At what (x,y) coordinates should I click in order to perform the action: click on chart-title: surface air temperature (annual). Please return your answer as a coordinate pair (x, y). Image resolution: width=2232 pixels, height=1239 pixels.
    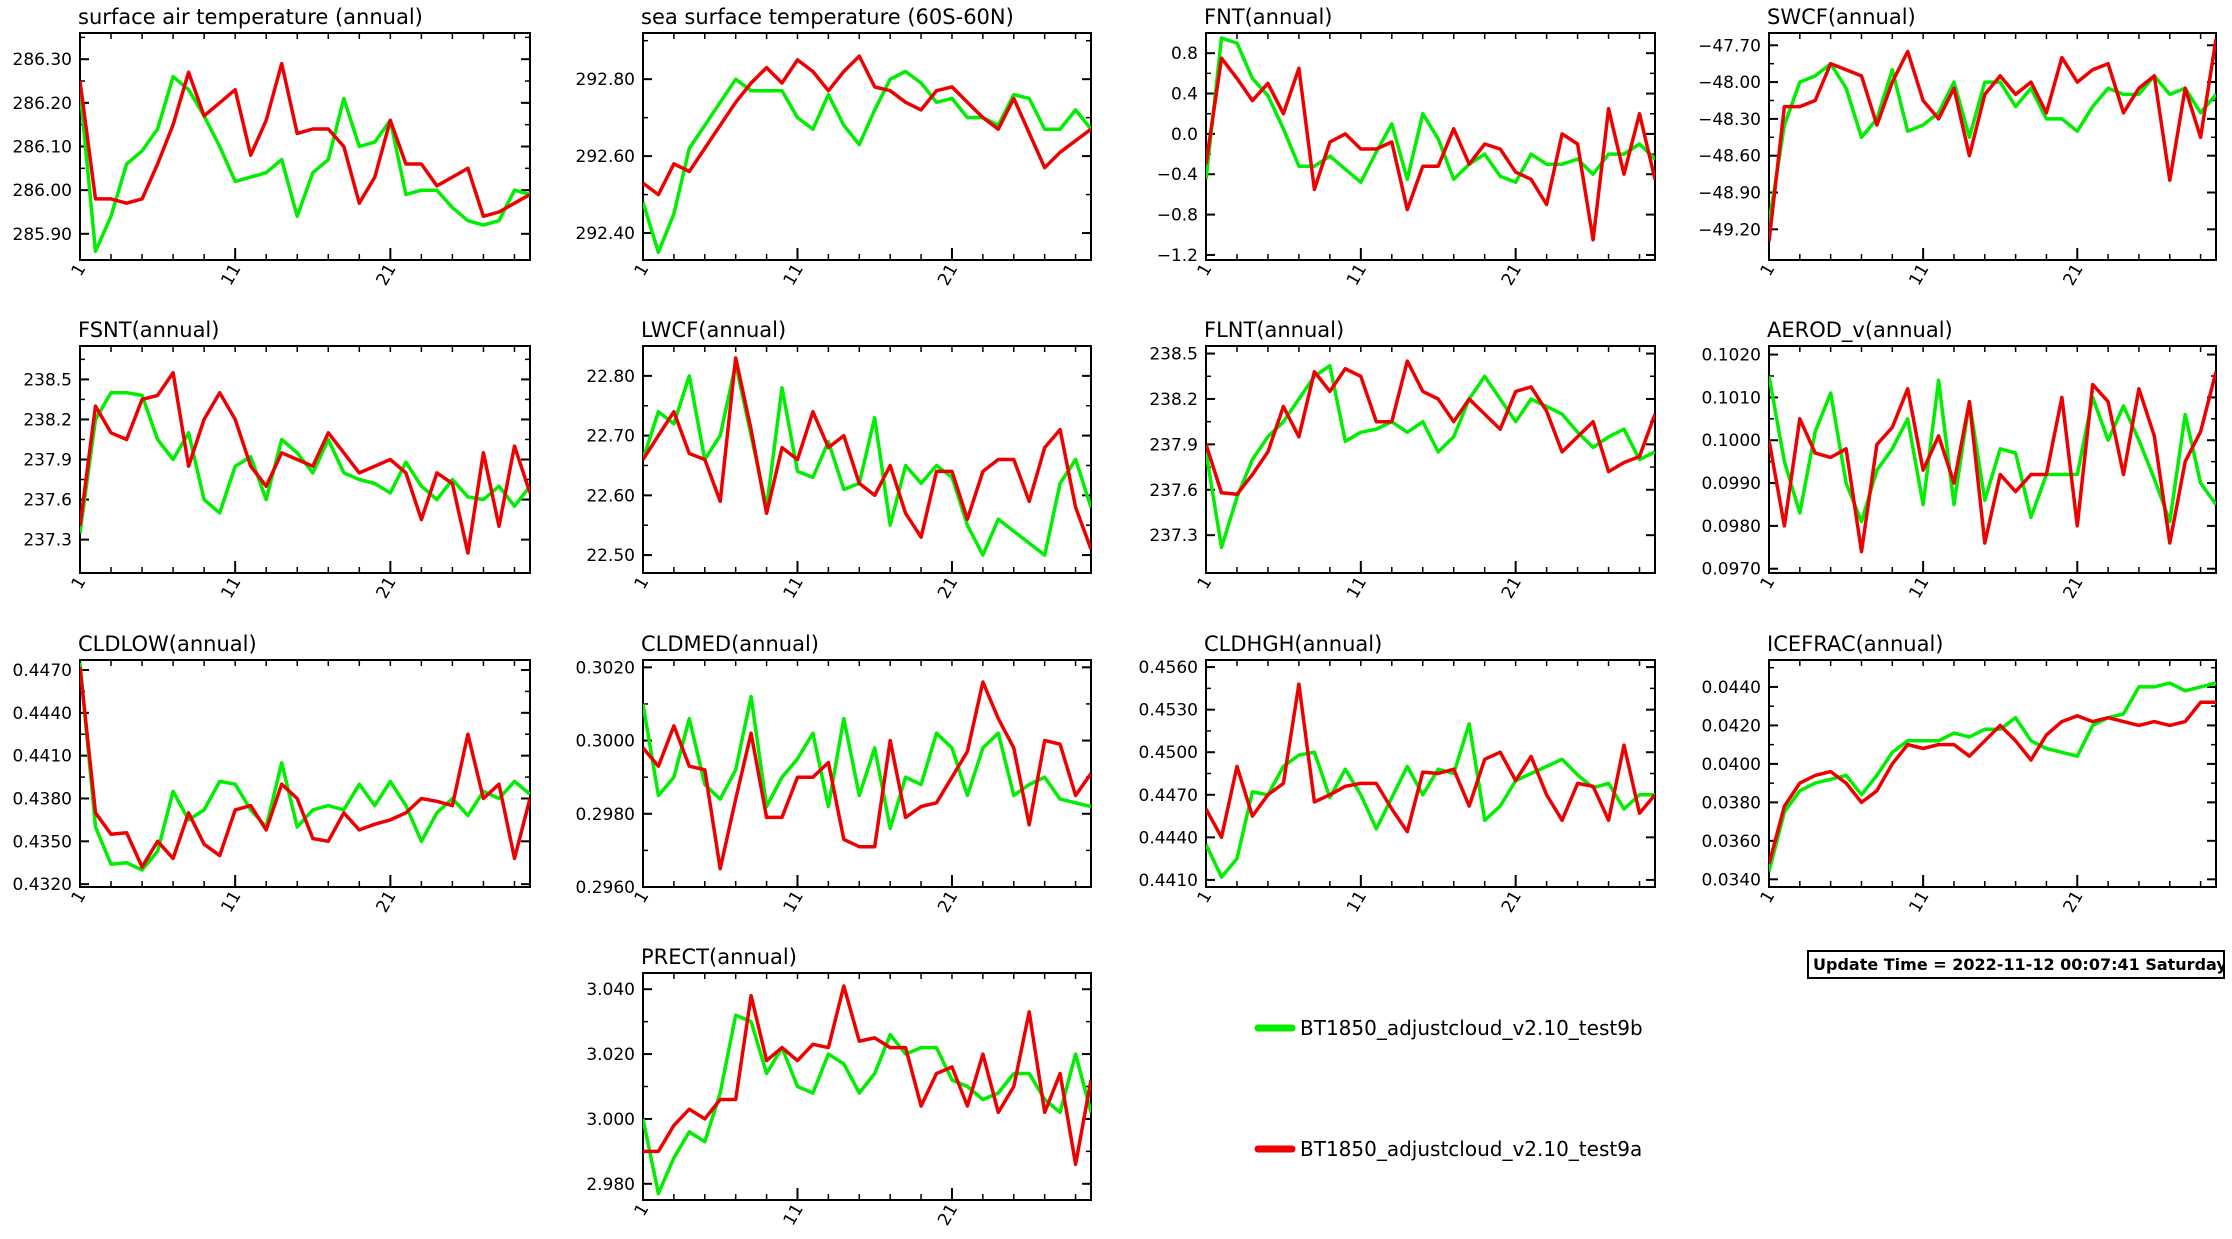
    Looking at the image, I should click on (250, 17).